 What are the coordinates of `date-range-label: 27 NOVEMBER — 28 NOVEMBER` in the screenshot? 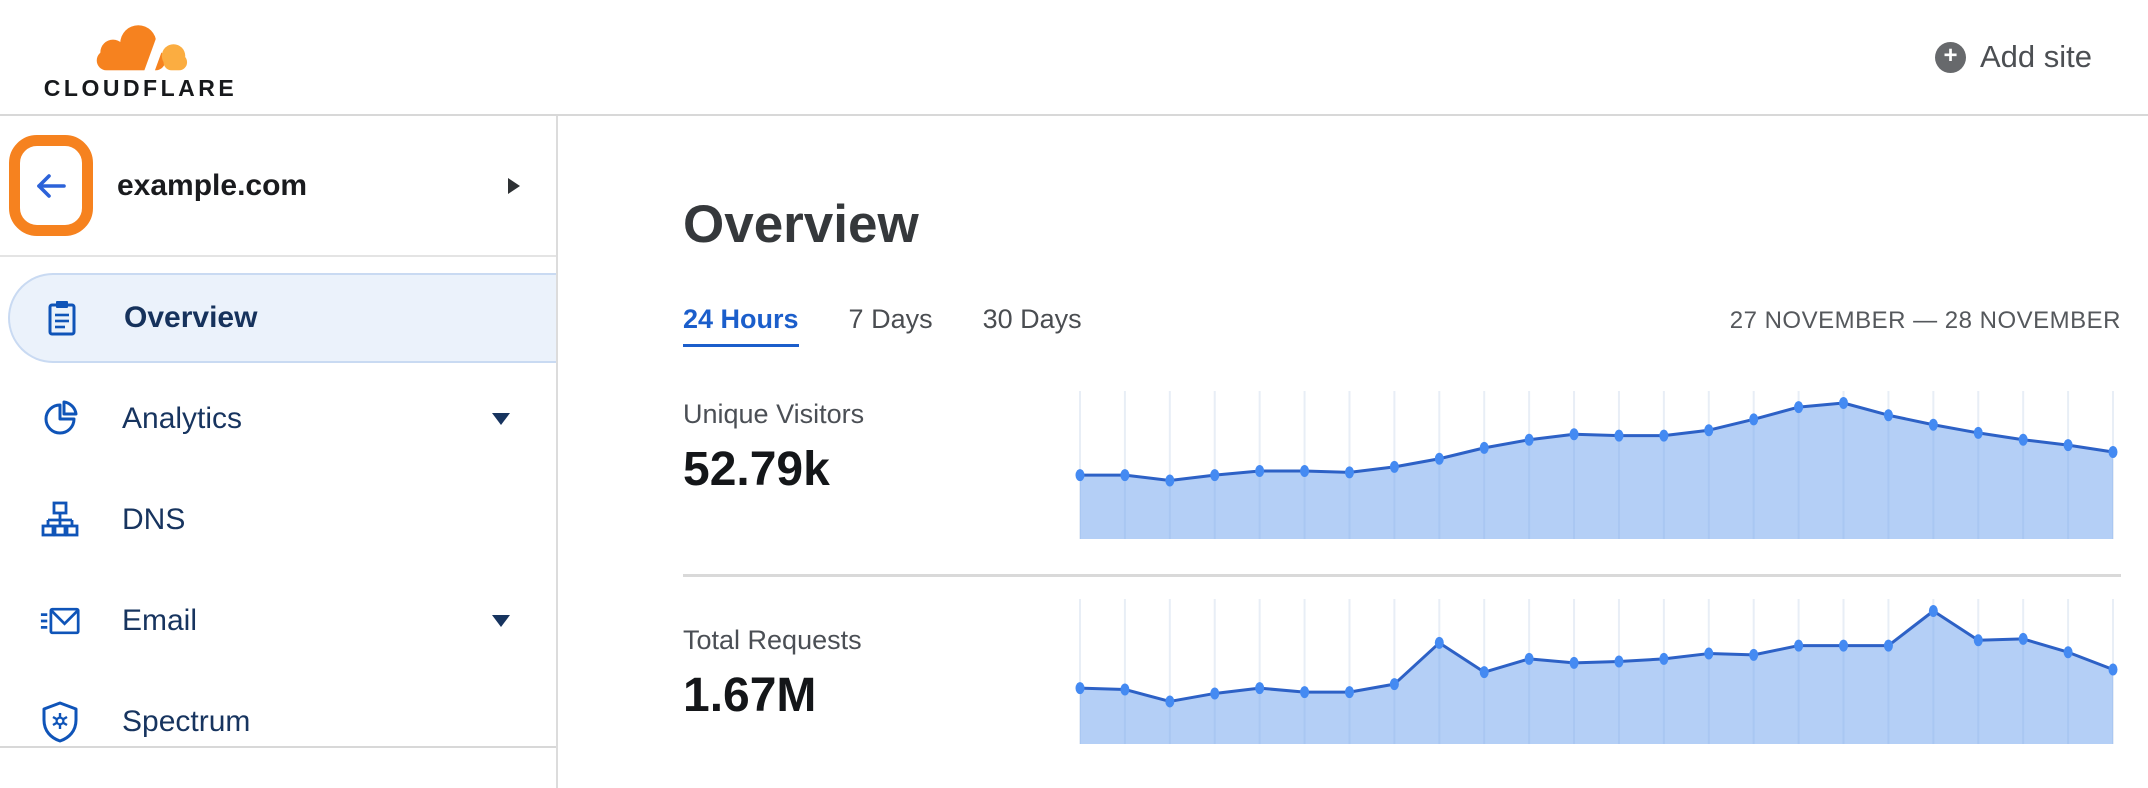 It's located at (1925, 321).